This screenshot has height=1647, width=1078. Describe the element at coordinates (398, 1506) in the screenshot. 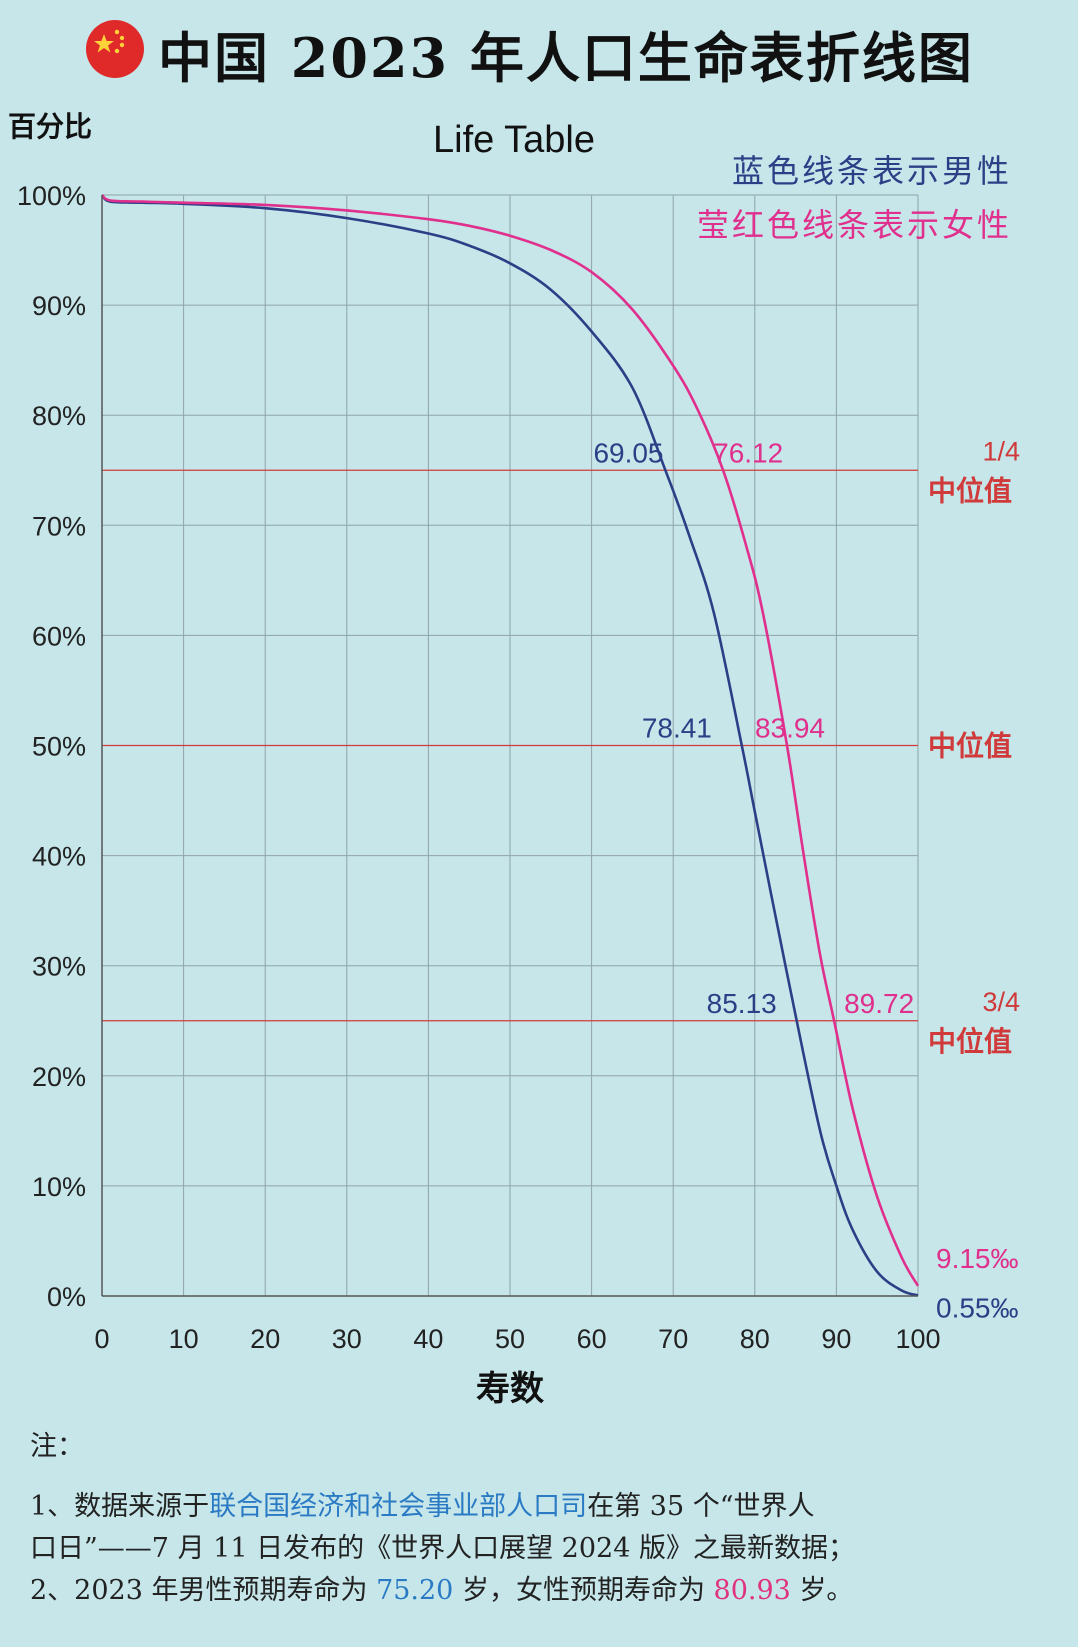

I see `note-1-source: 联合国经济和社会事业部人口司` at that location.